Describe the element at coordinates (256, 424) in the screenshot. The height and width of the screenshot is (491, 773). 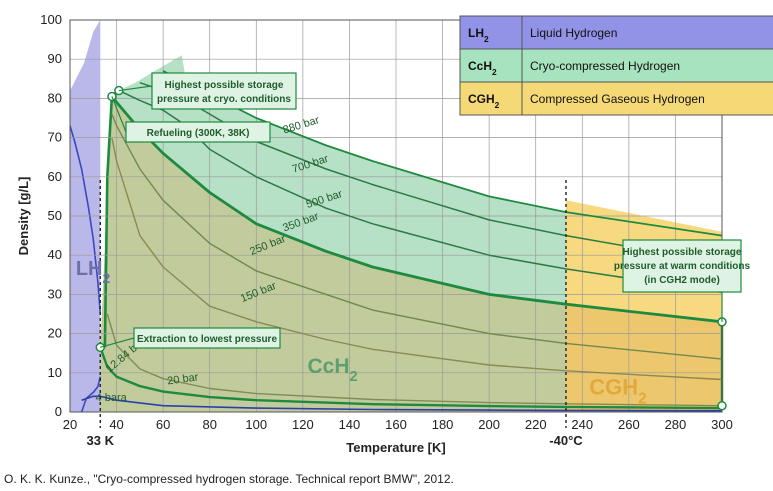
I see `x-tick-label: 100` at that location.